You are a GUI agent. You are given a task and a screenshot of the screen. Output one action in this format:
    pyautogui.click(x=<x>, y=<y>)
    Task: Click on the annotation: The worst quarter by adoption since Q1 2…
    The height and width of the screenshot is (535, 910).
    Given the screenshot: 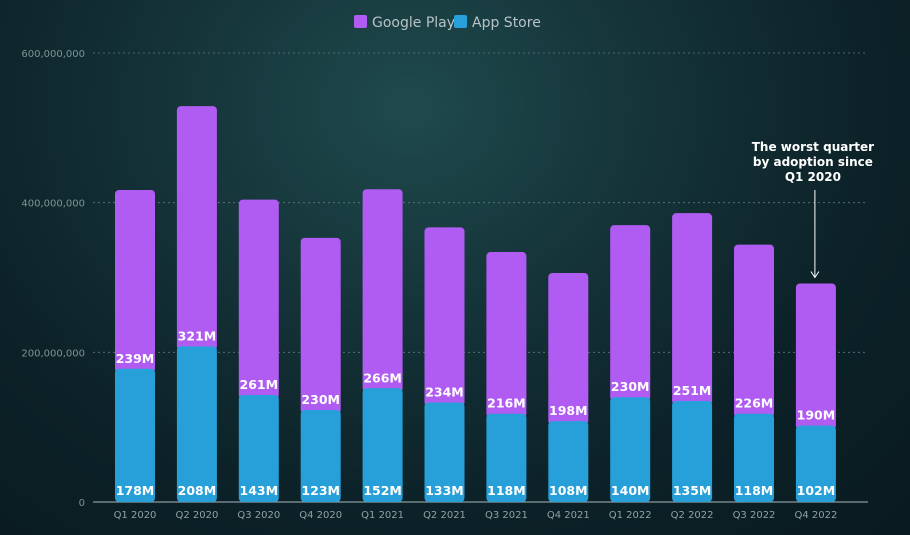 What is the action you would take?
    pyautogui.click(x=813, y=209)
    